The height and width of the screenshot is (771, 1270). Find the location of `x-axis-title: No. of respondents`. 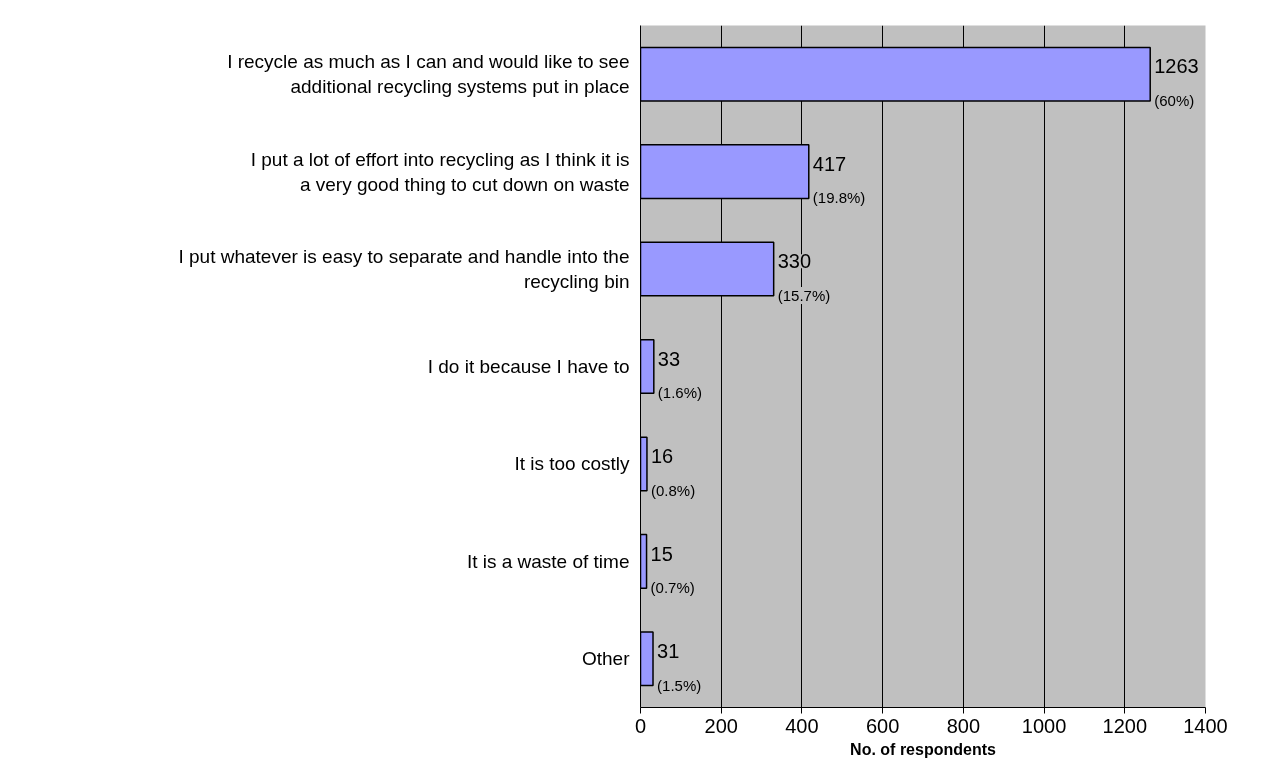

x-axis-title: No. of respondents is located at coordinates (923, 749).